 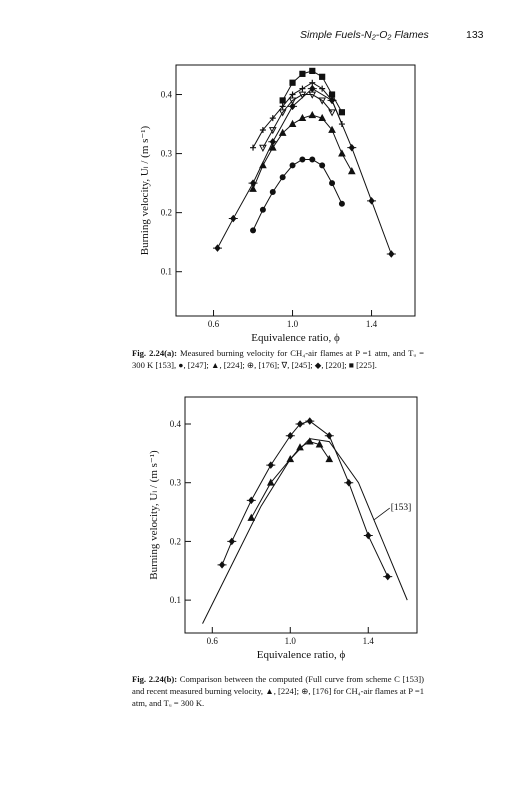 I want to click on annotation-leader, so click(x=381, y=514).